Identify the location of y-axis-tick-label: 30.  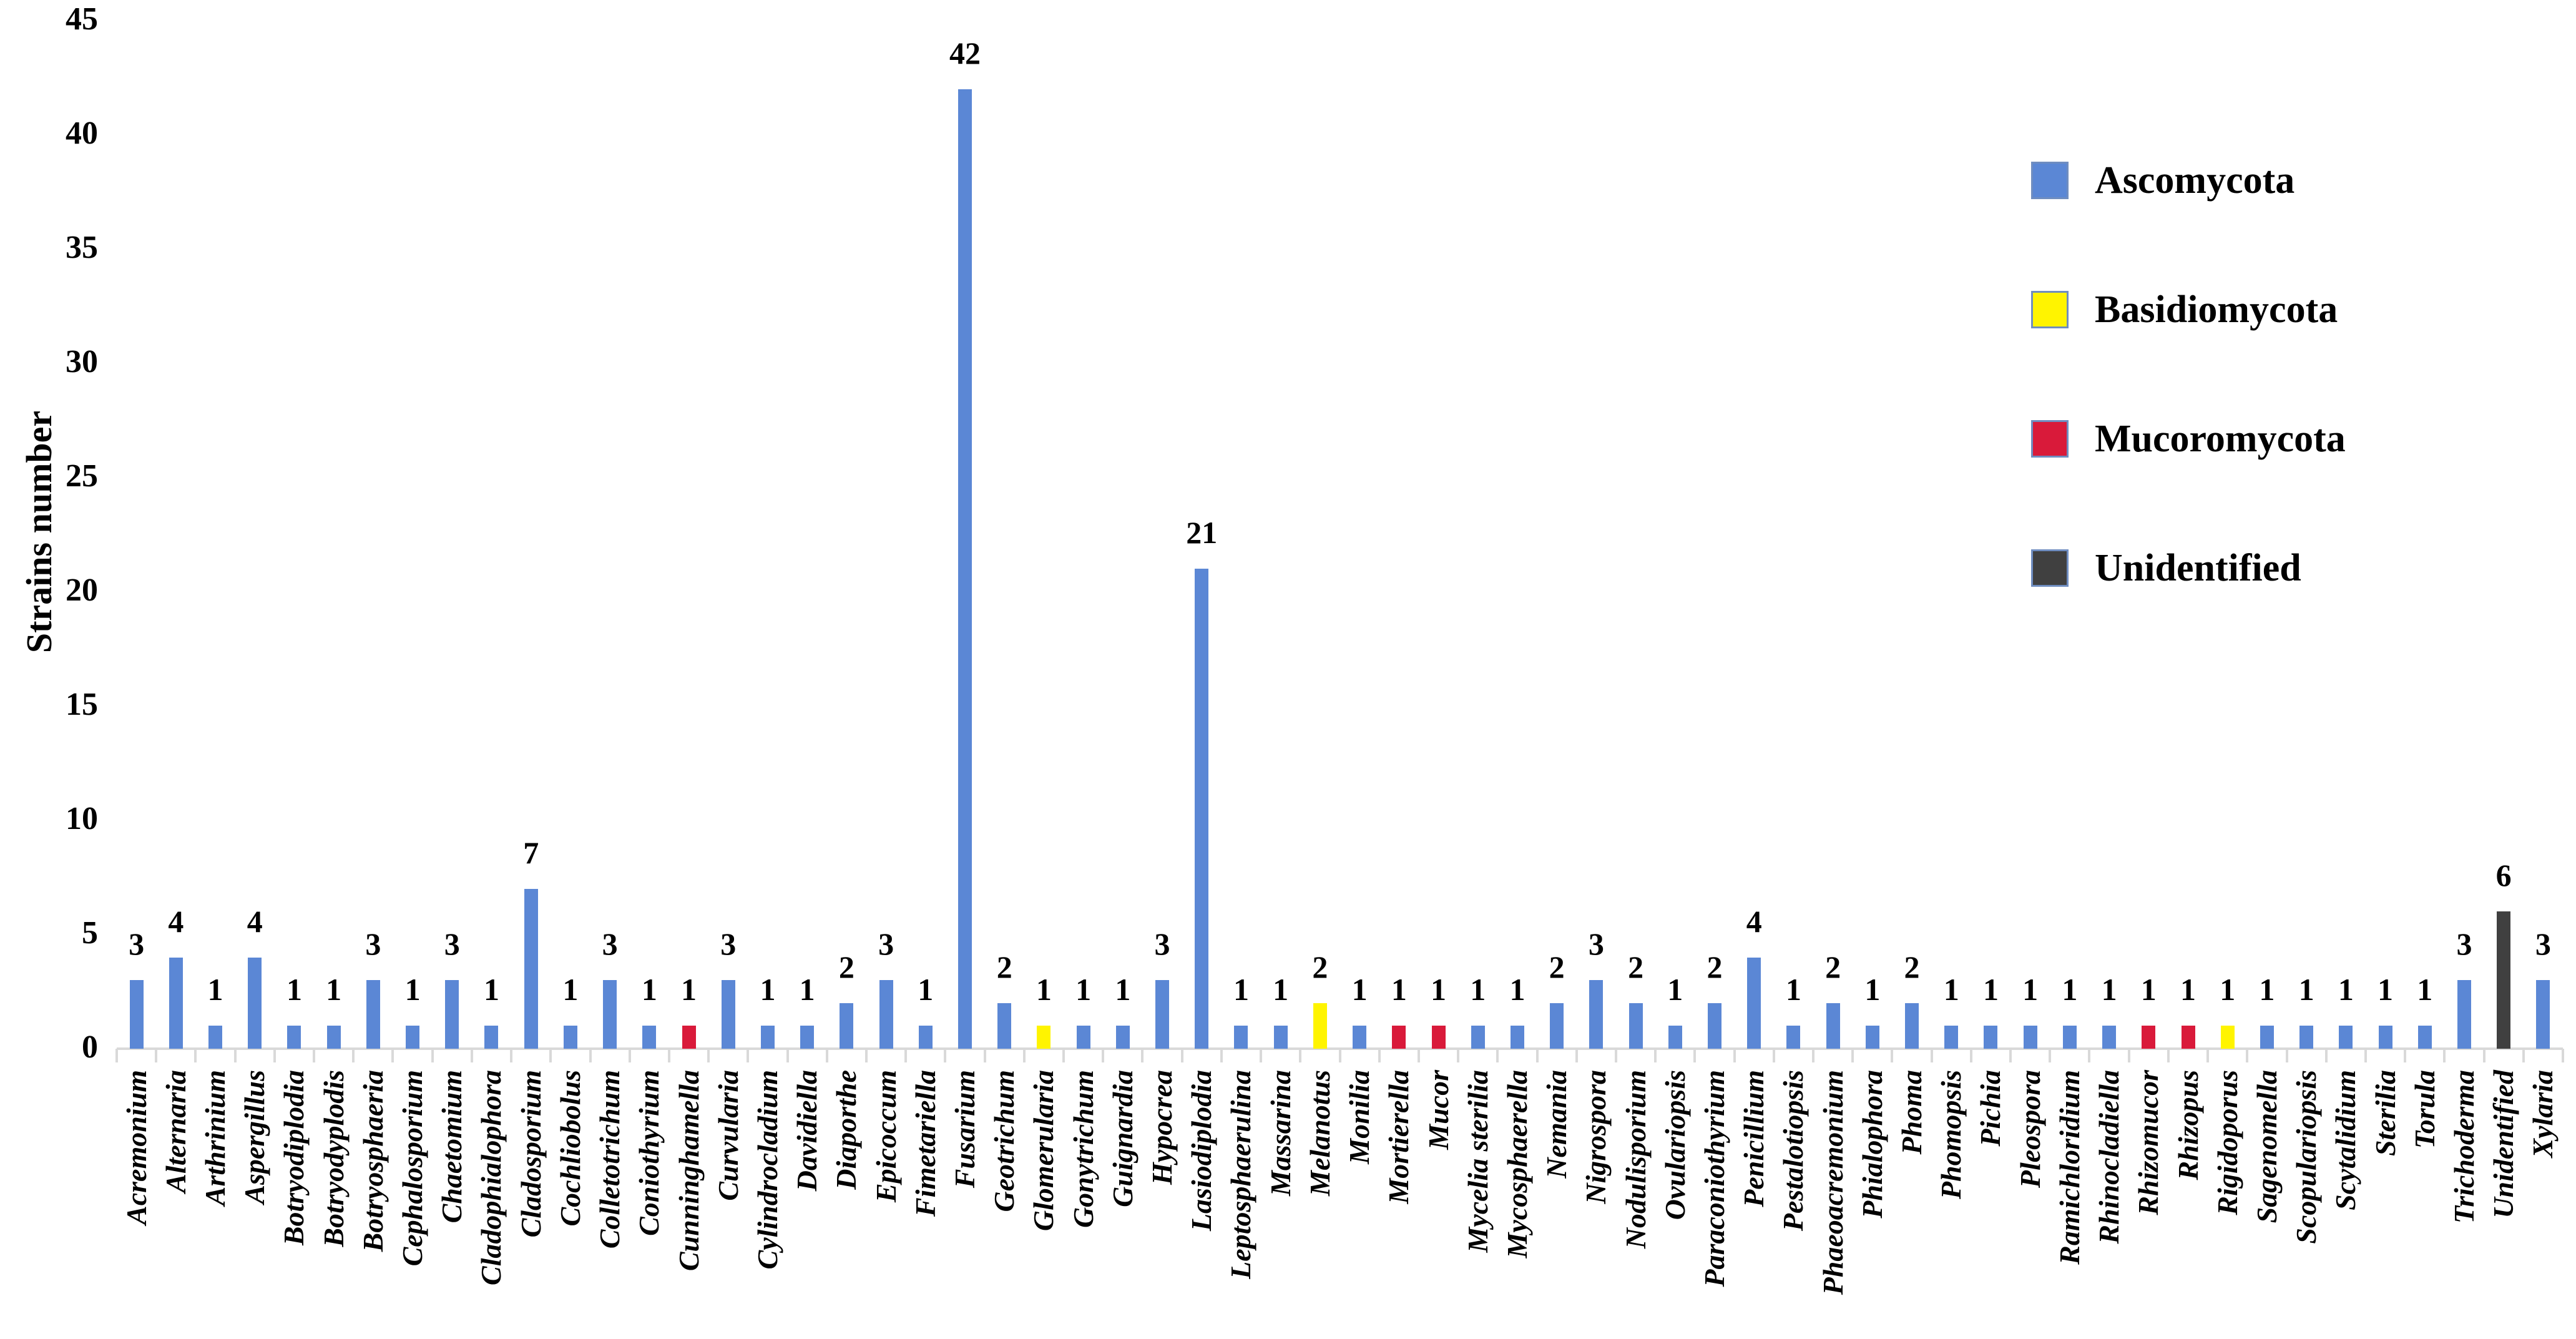
(82, 361).